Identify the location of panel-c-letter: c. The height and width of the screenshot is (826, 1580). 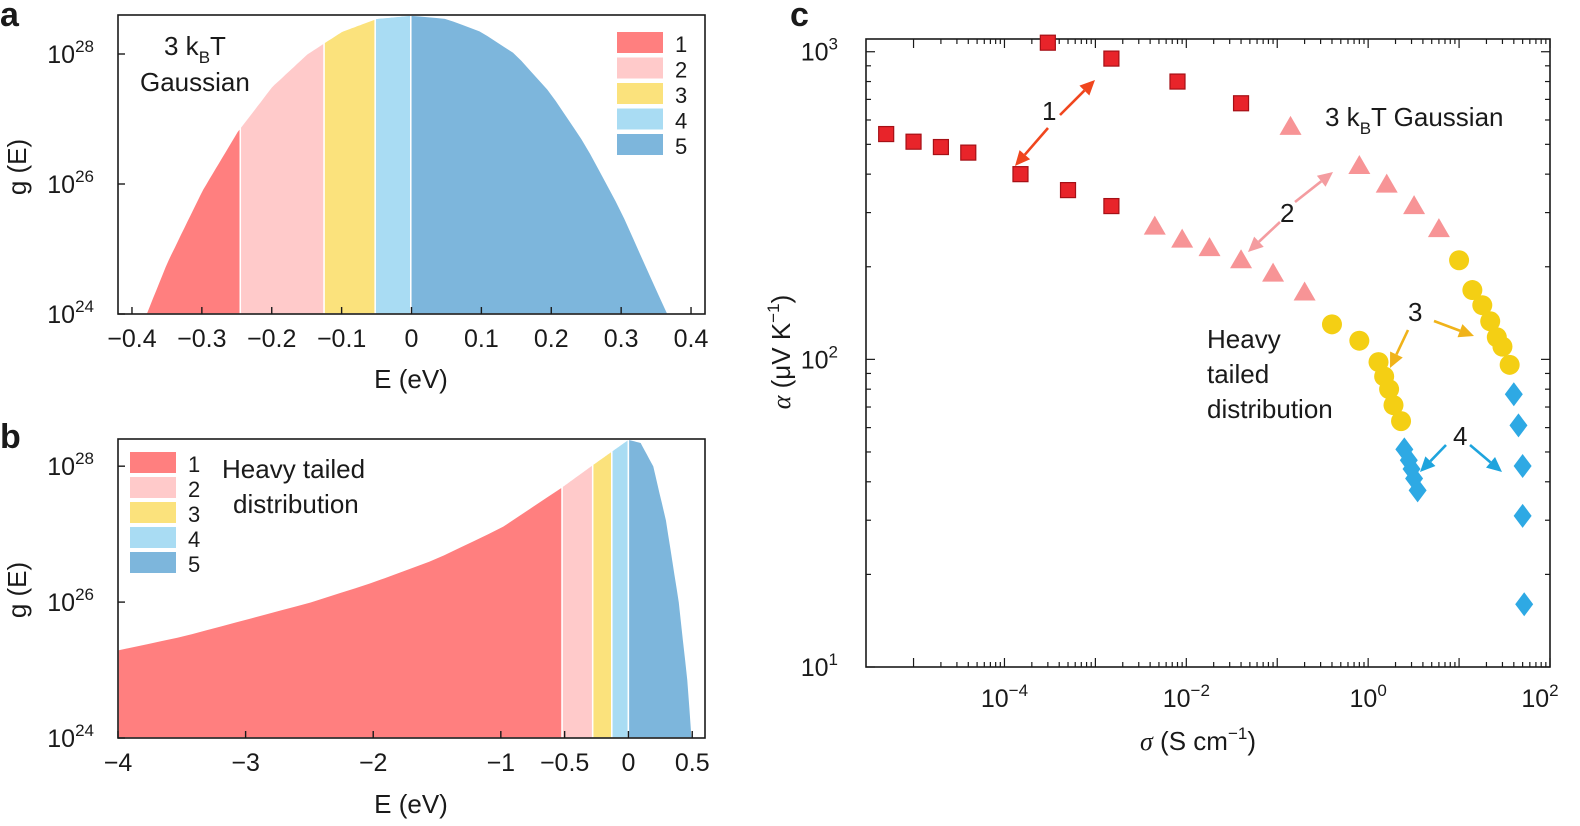
(799, 17).